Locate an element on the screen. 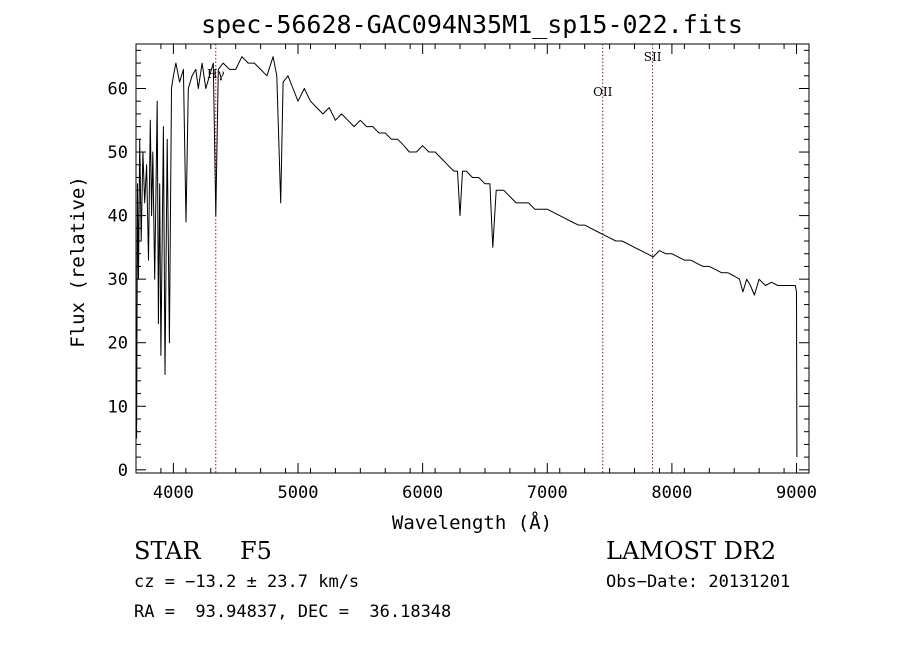 The width and height of the screenshot is (900, 649). chart-title: spec-56628-GAC094N35M1_sp15-022.fits is located at coordinates (472, 24).